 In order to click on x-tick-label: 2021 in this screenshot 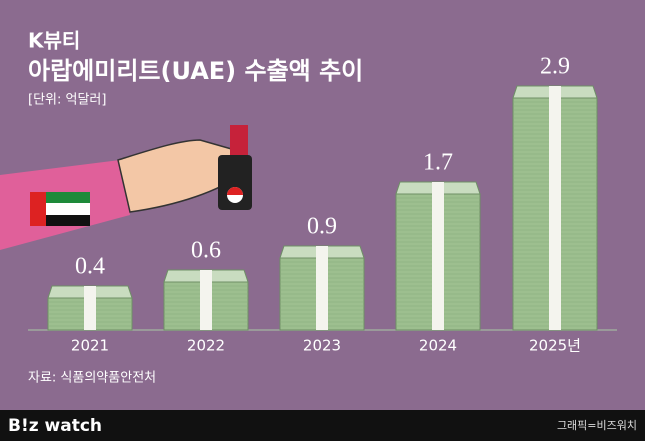, I will do `click(90, 346)`.